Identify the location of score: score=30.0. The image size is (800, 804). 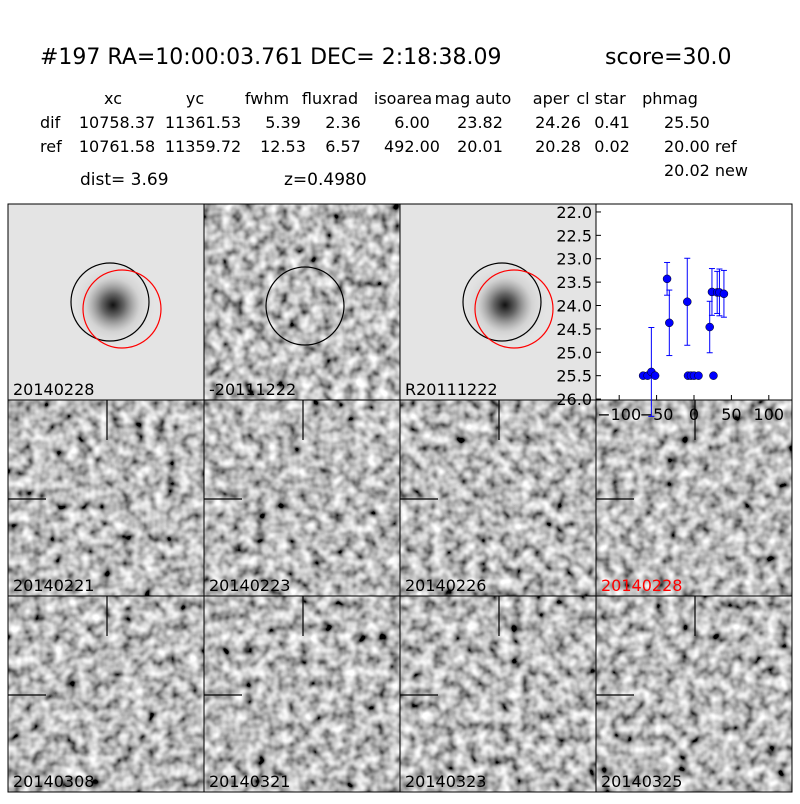
(668, 57).